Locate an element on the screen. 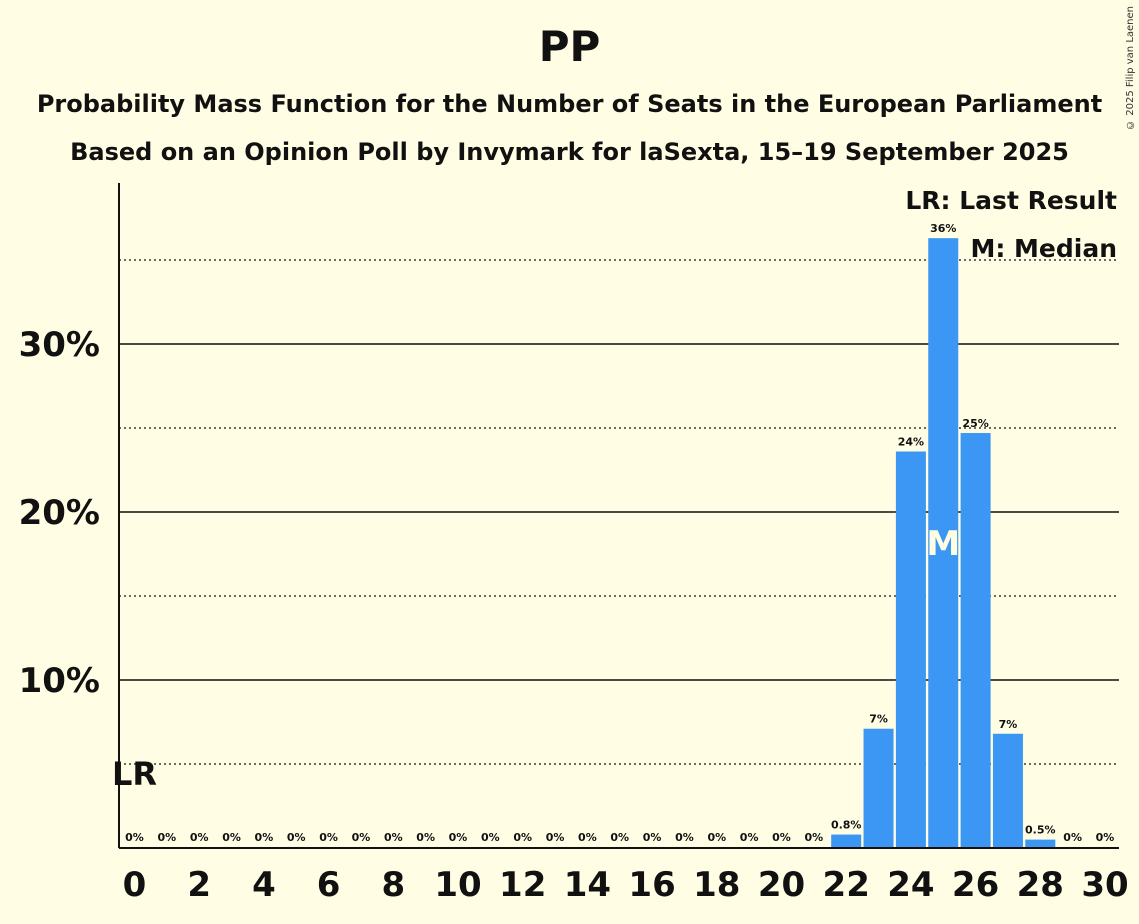 This screenshot has height=924, width=1139. x-tick-label: 16 is located at coordinates (651, 885).